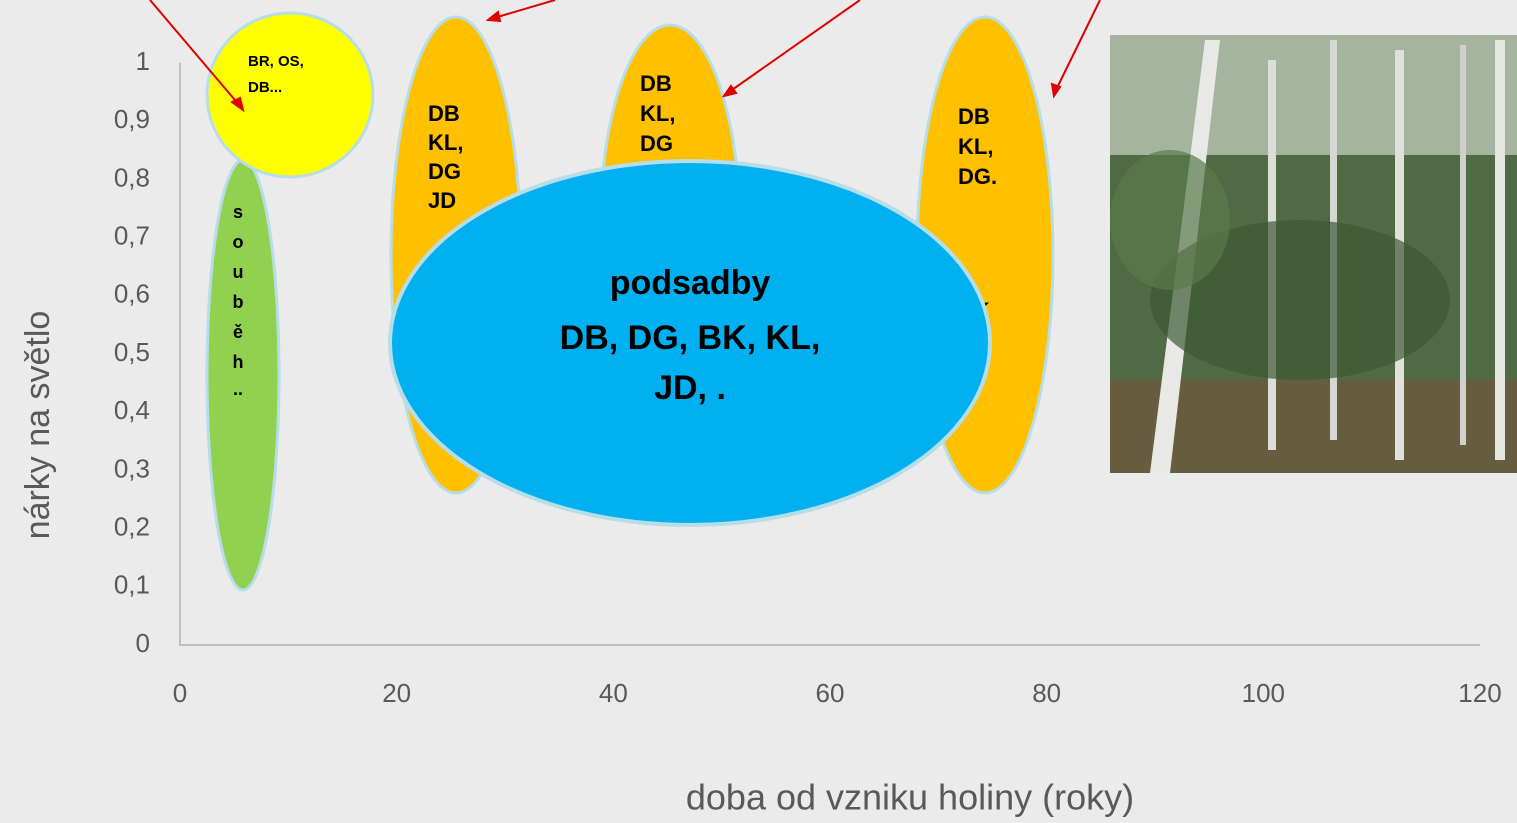 The image size is (1517, 823). What do you see at coordinates (132, 526) in the screenshot?
I see `y-tick-label: 0,2` at bounding box center [132, 526].